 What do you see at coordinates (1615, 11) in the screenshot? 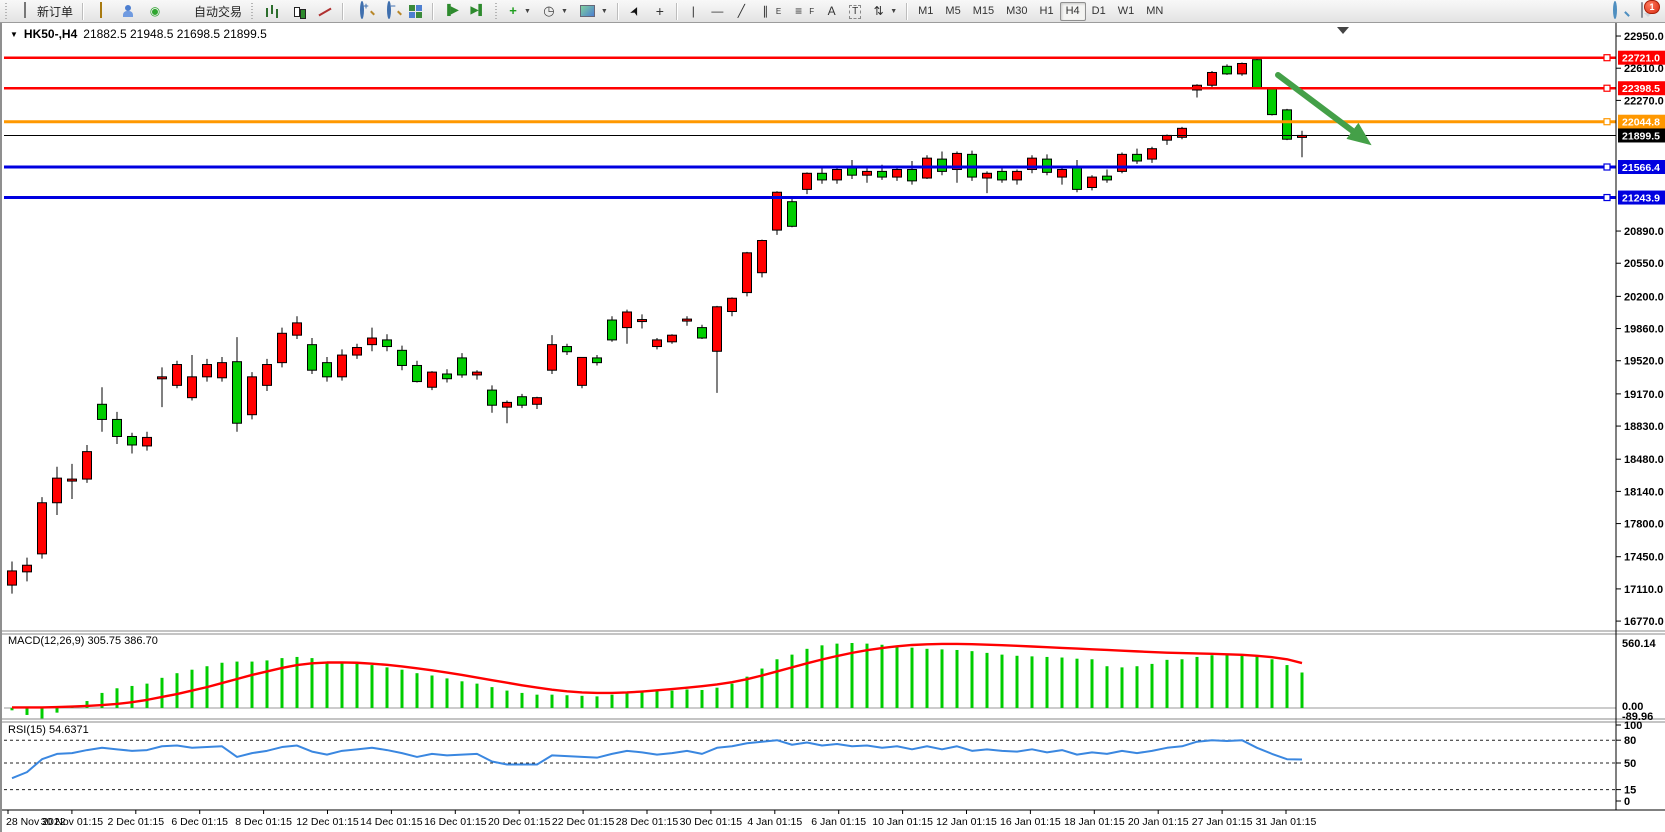
I see `search-button` at bounding box center [1615, 11].